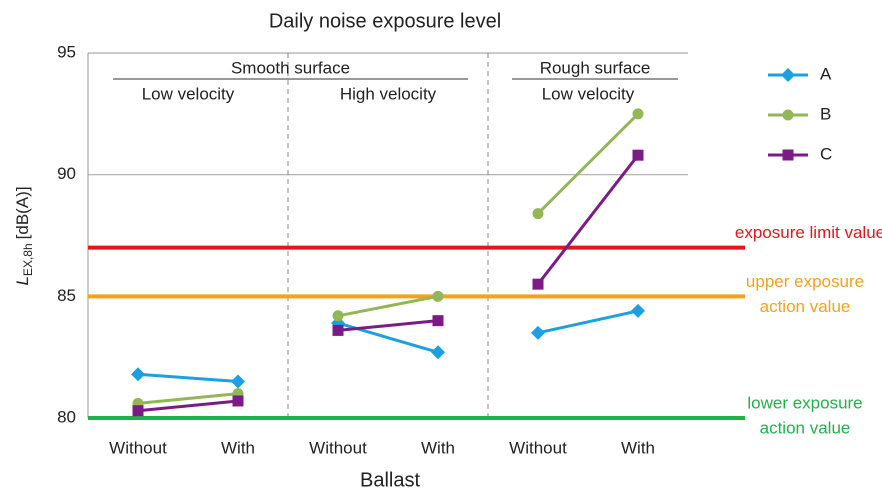  What do you see at coordinates (804, 402) in the screenshot?
I see `reference-label: lower exposure` at bounding box center [804, 402].